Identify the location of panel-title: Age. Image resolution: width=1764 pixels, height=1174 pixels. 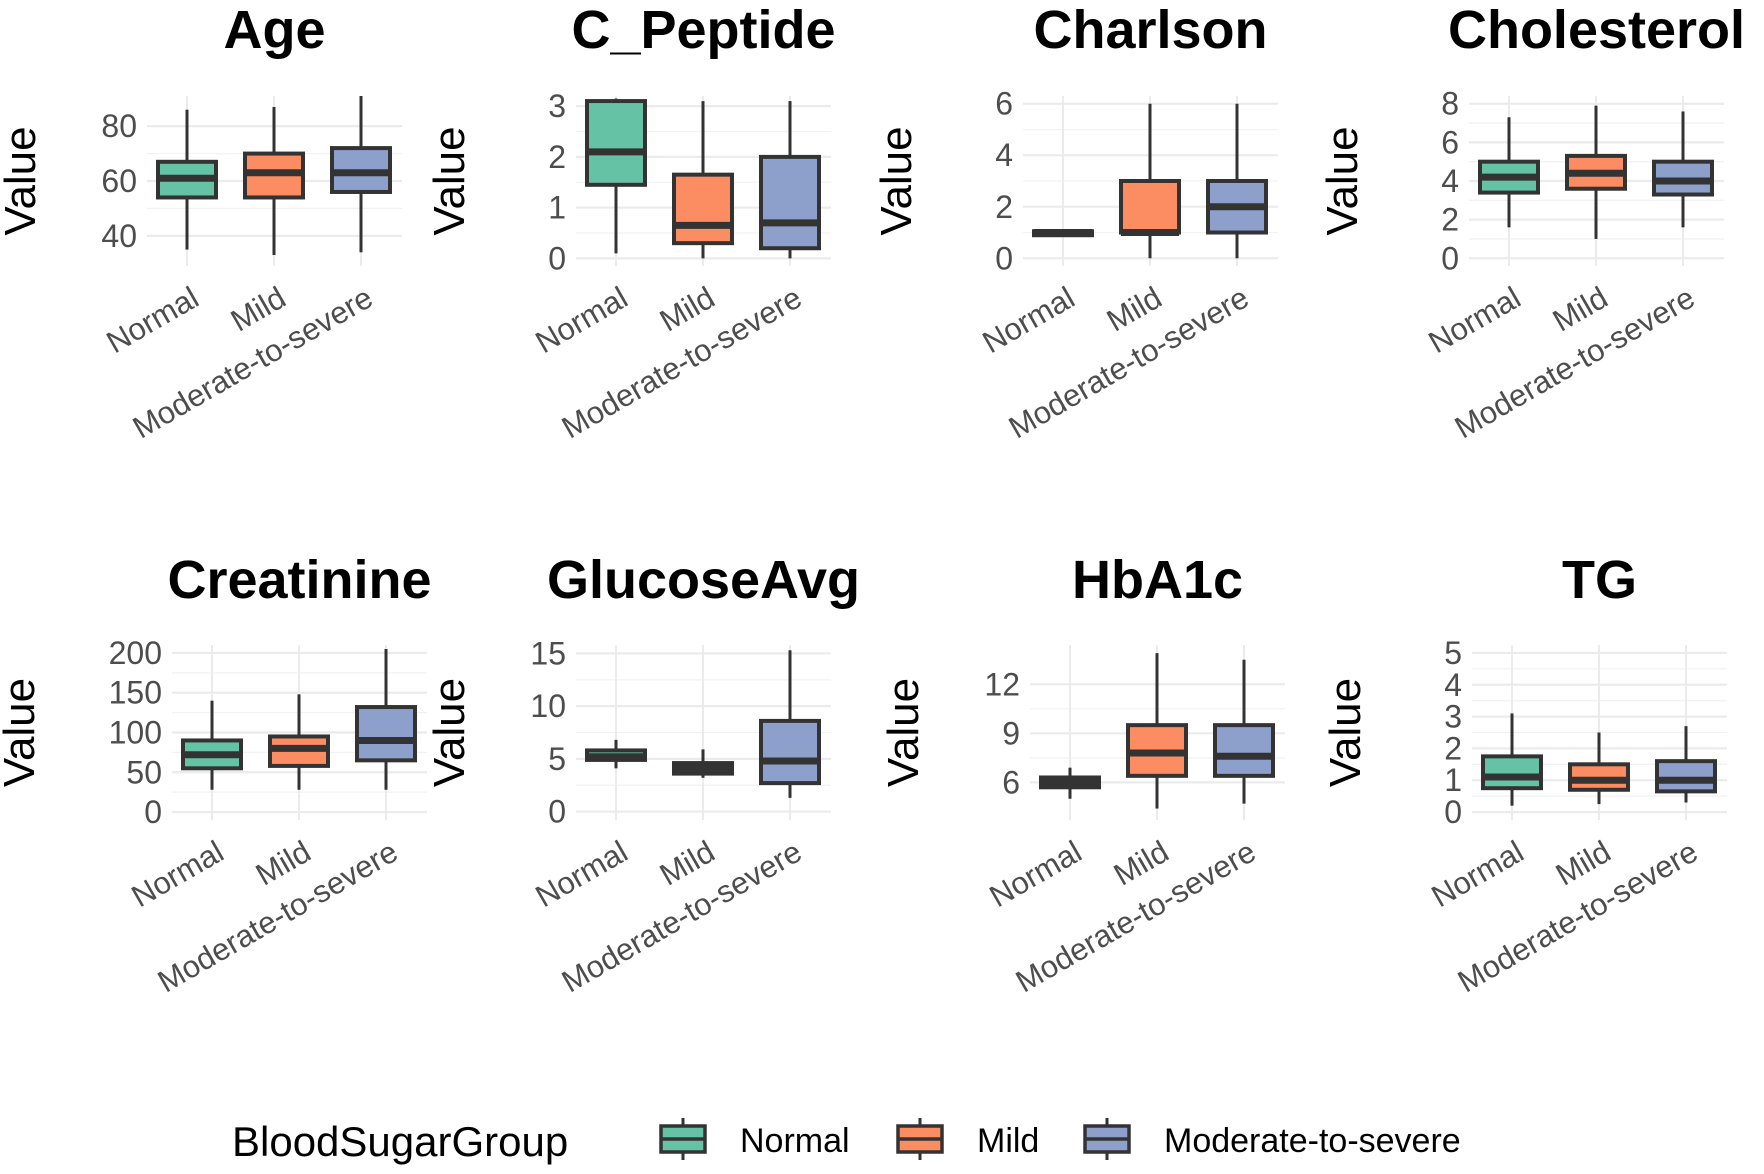
(274, 30).